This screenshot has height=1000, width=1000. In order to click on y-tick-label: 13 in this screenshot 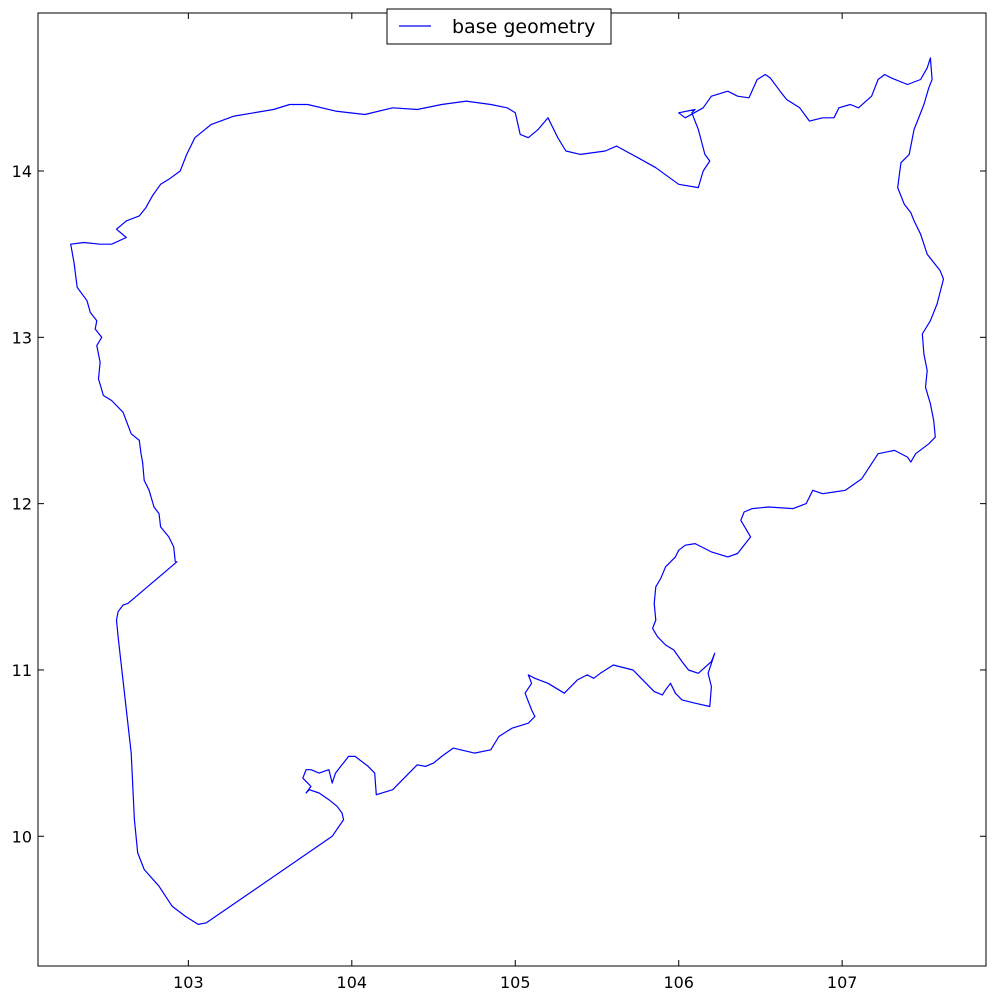, I will do `click(22, 337)`.